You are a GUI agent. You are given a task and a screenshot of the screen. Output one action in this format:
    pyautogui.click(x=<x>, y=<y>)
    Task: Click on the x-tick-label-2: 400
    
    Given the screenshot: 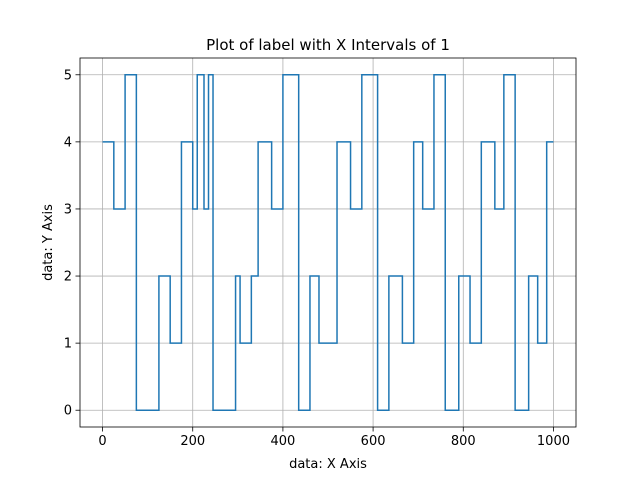 What is the action you would take?
    pyautogui.click(x=282, y=441)
    